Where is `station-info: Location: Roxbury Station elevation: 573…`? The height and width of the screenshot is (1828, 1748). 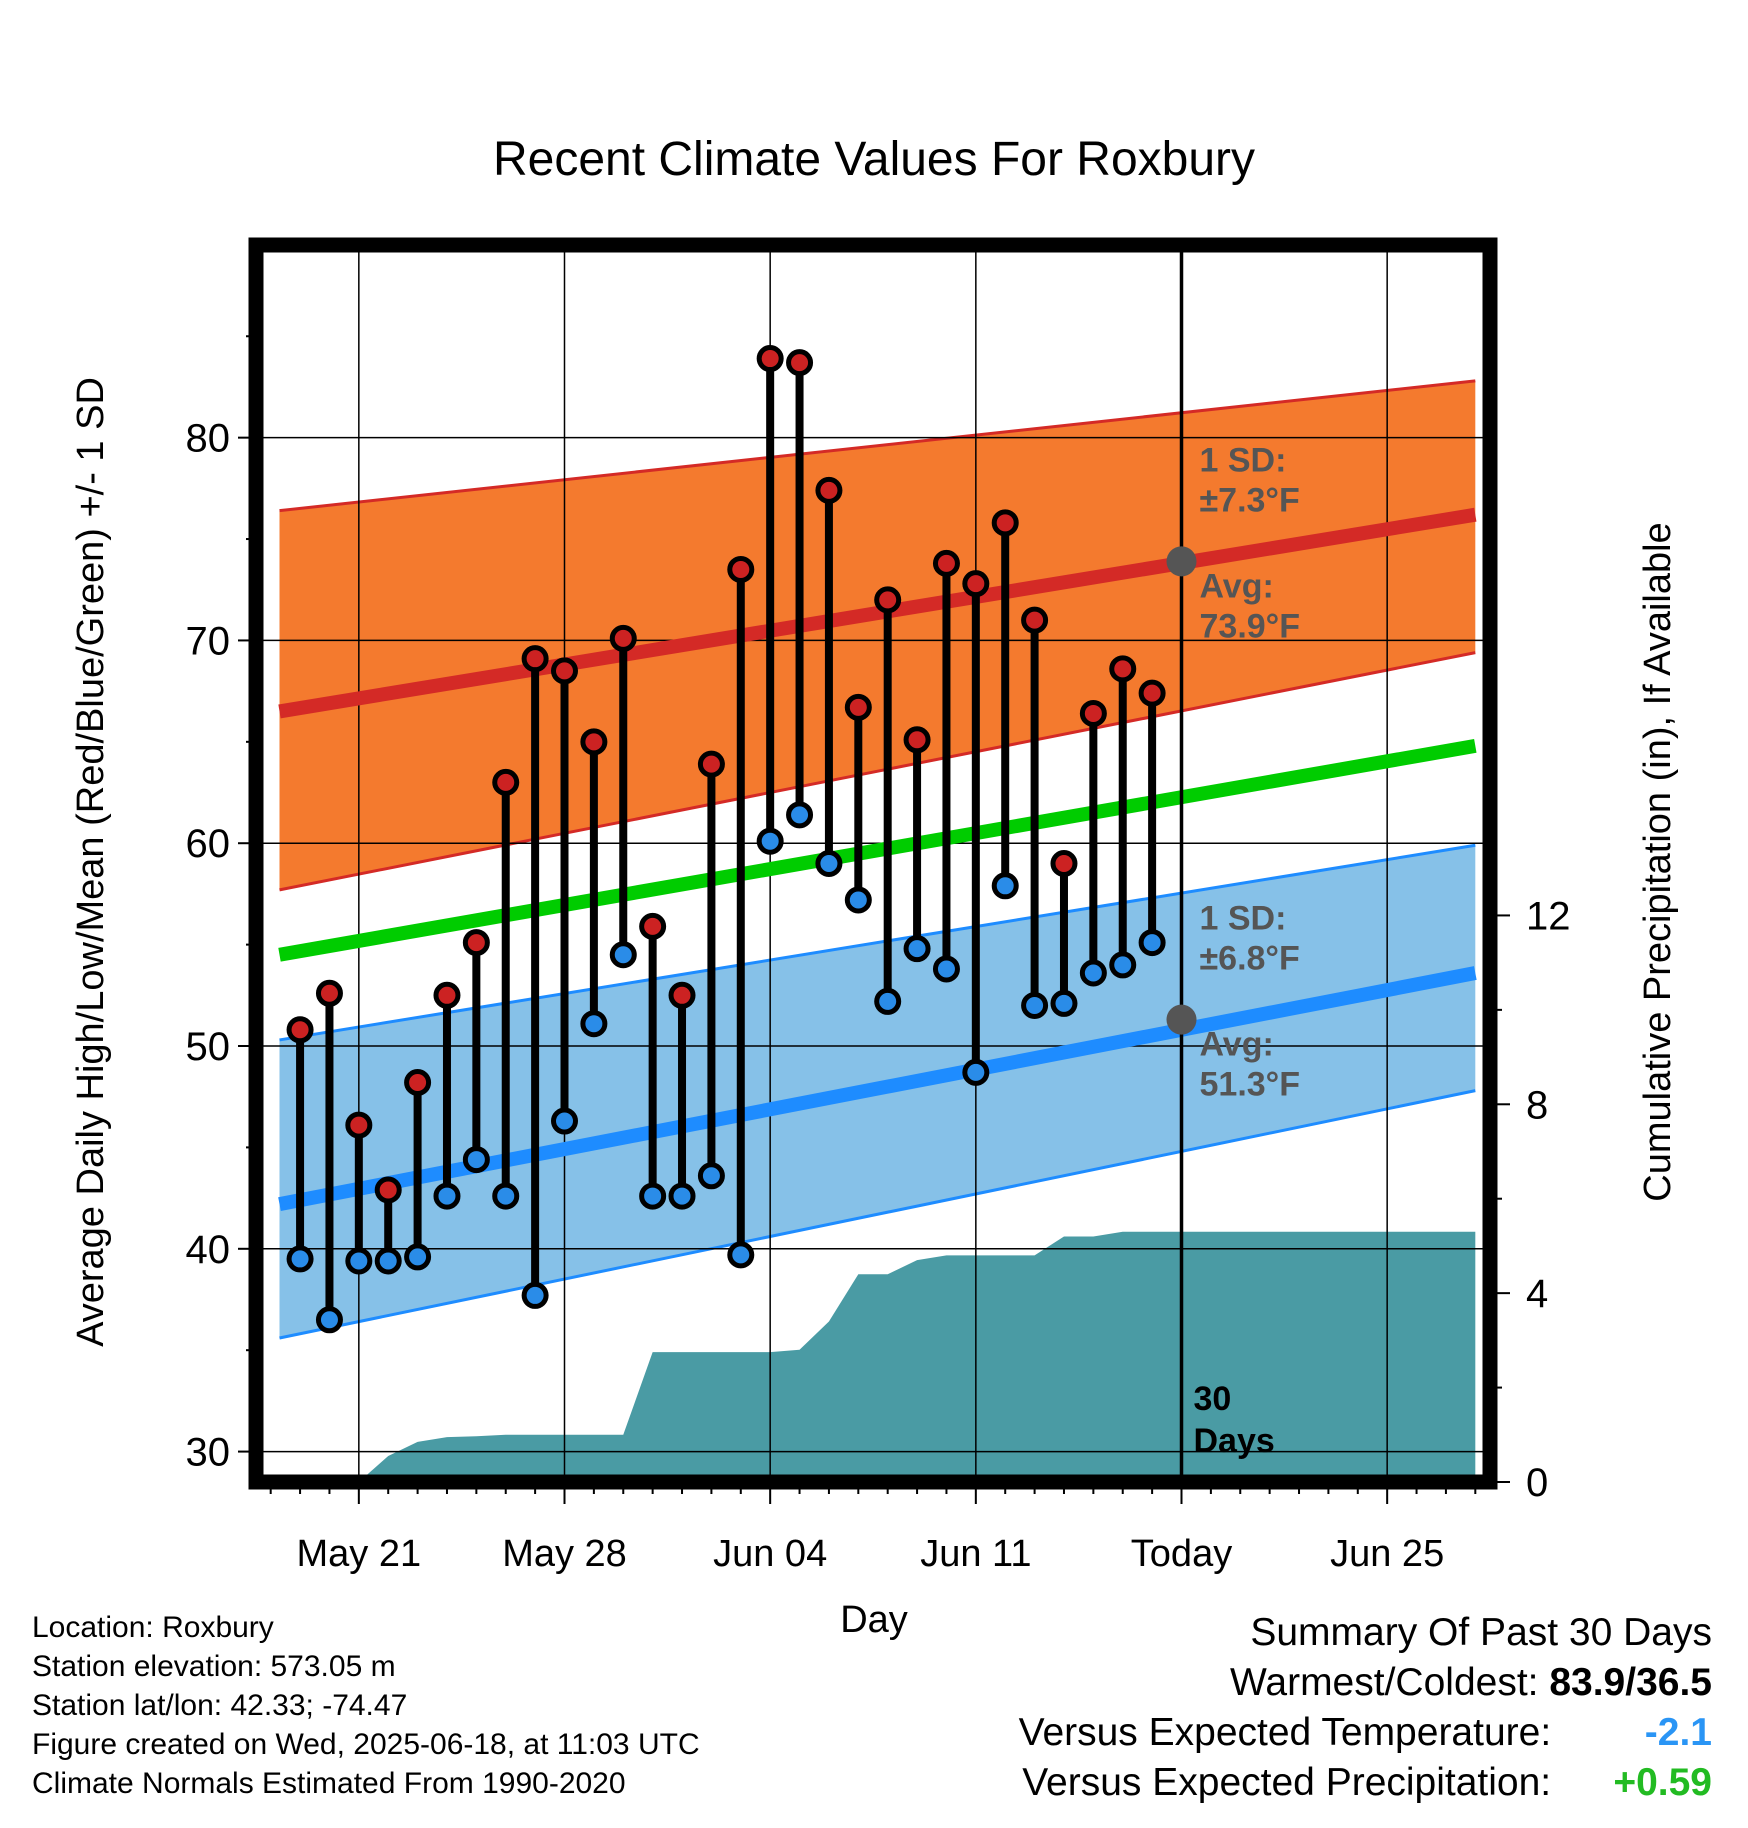 station-info: Location: Roxbury Station elevation: 573… is located at coordinates (366, 1705).